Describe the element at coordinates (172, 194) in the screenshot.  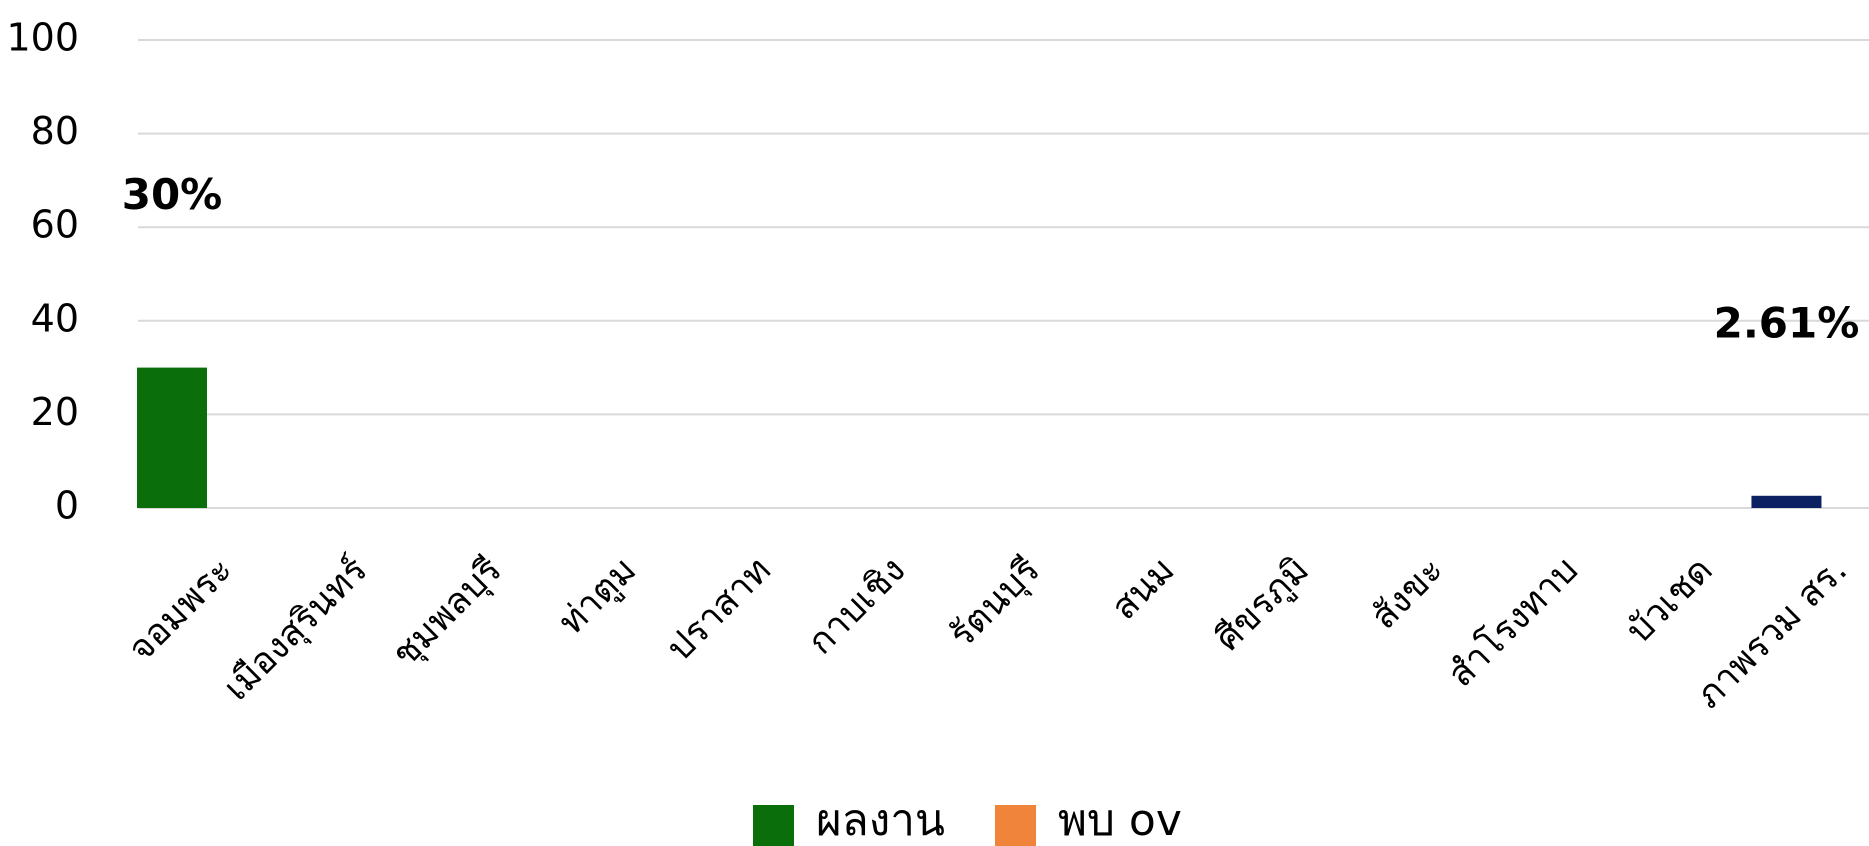
I see `data-label: 30%` at that location.